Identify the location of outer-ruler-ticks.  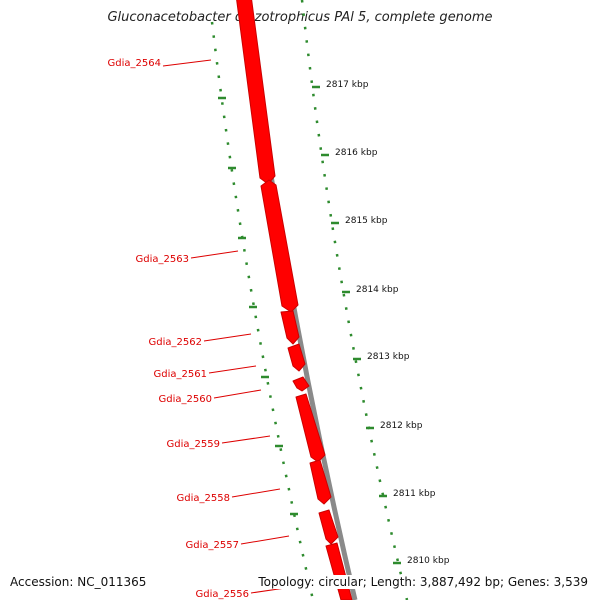
(356, 325).